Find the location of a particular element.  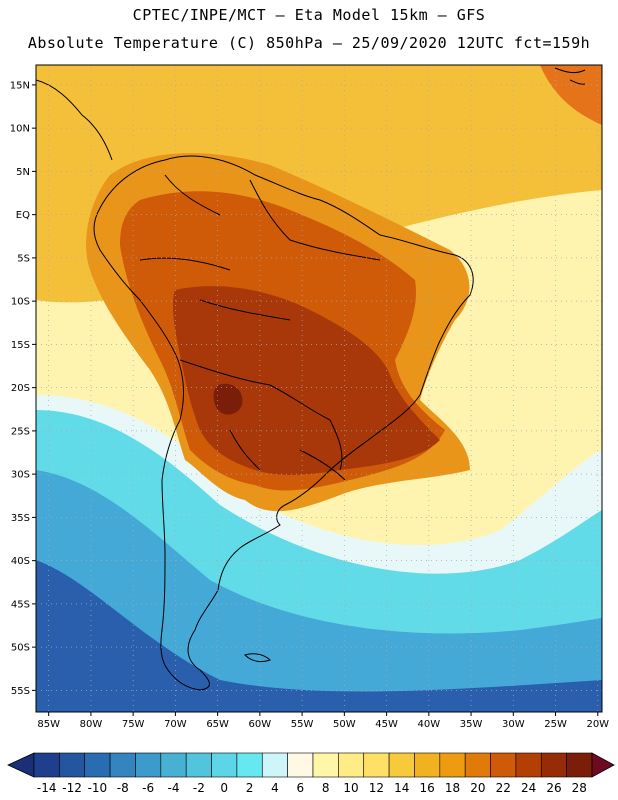

colorbar-label: -6 is located at coordinates (148, 788).